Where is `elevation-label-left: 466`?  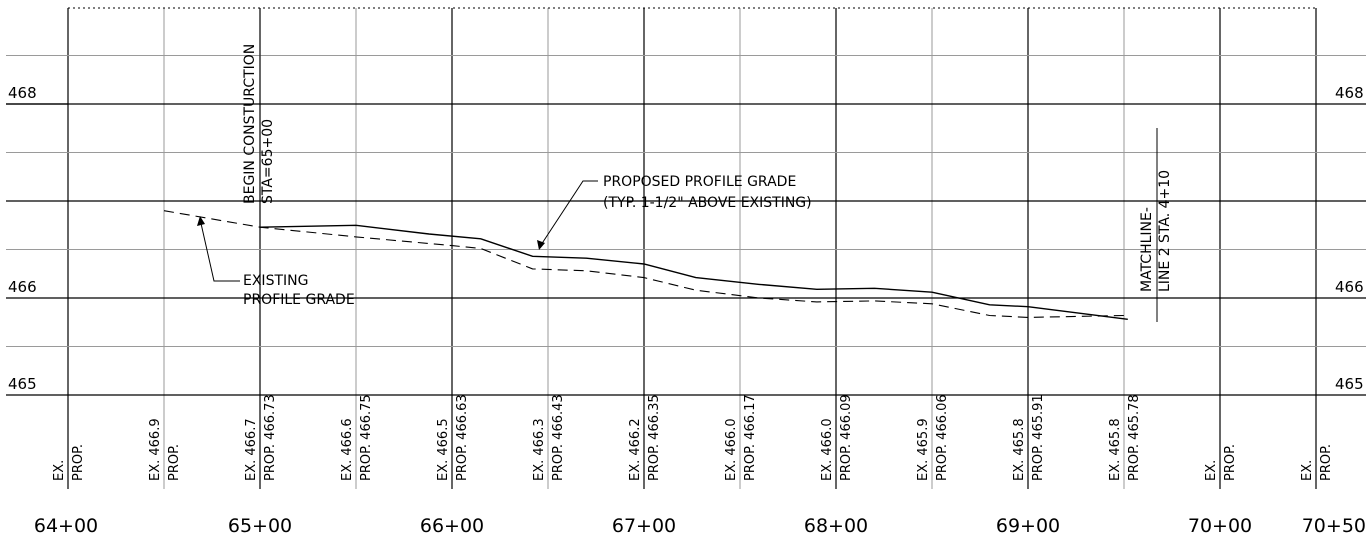 elevation-label-left: 466 is located at coordinates (22, 287).